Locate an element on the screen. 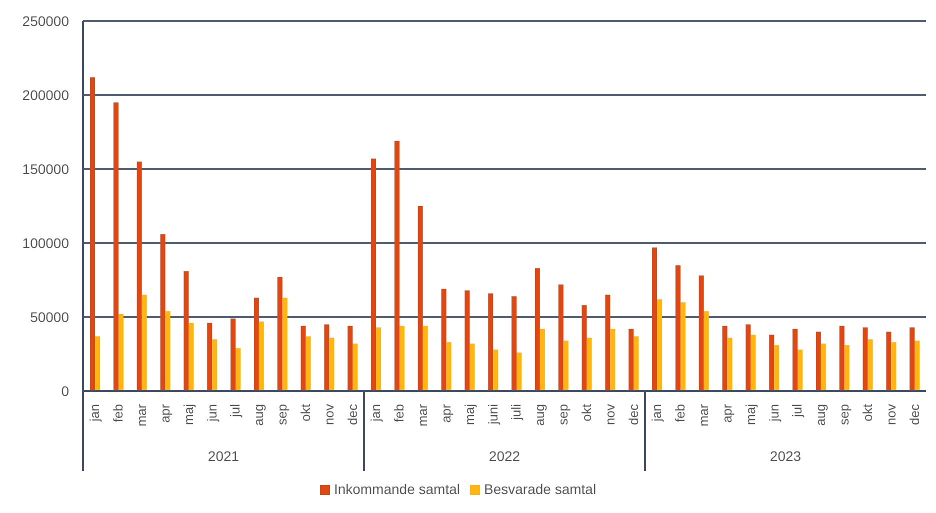  y-tick-label: 100000 is located at coordinates (46, 242).